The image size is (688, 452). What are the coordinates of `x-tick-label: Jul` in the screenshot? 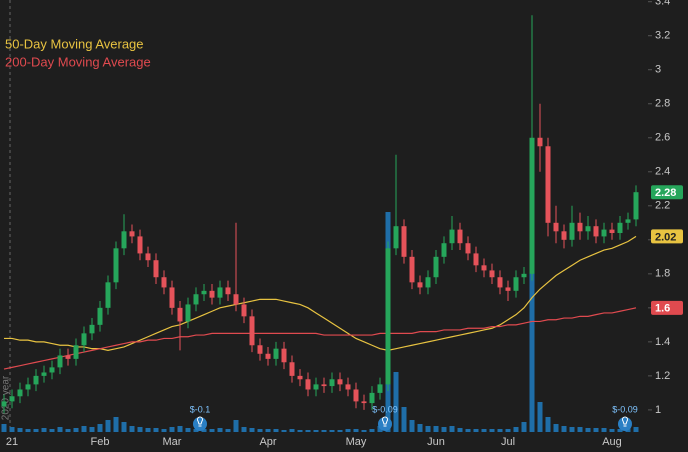 It's located at (508, 442).